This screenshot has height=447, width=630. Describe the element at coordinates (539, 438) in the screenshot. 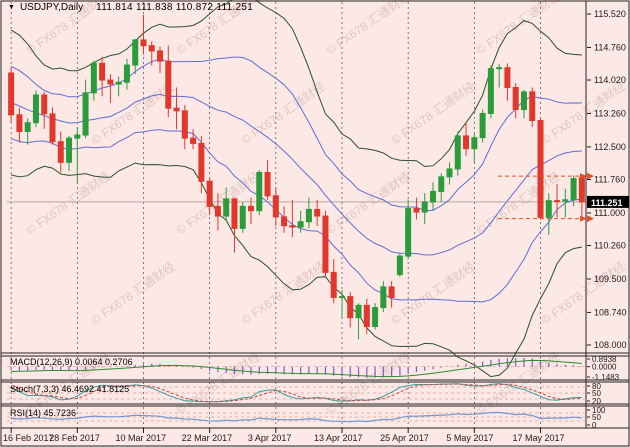

I see `date-axis-label: 17 May 2017` at that location.